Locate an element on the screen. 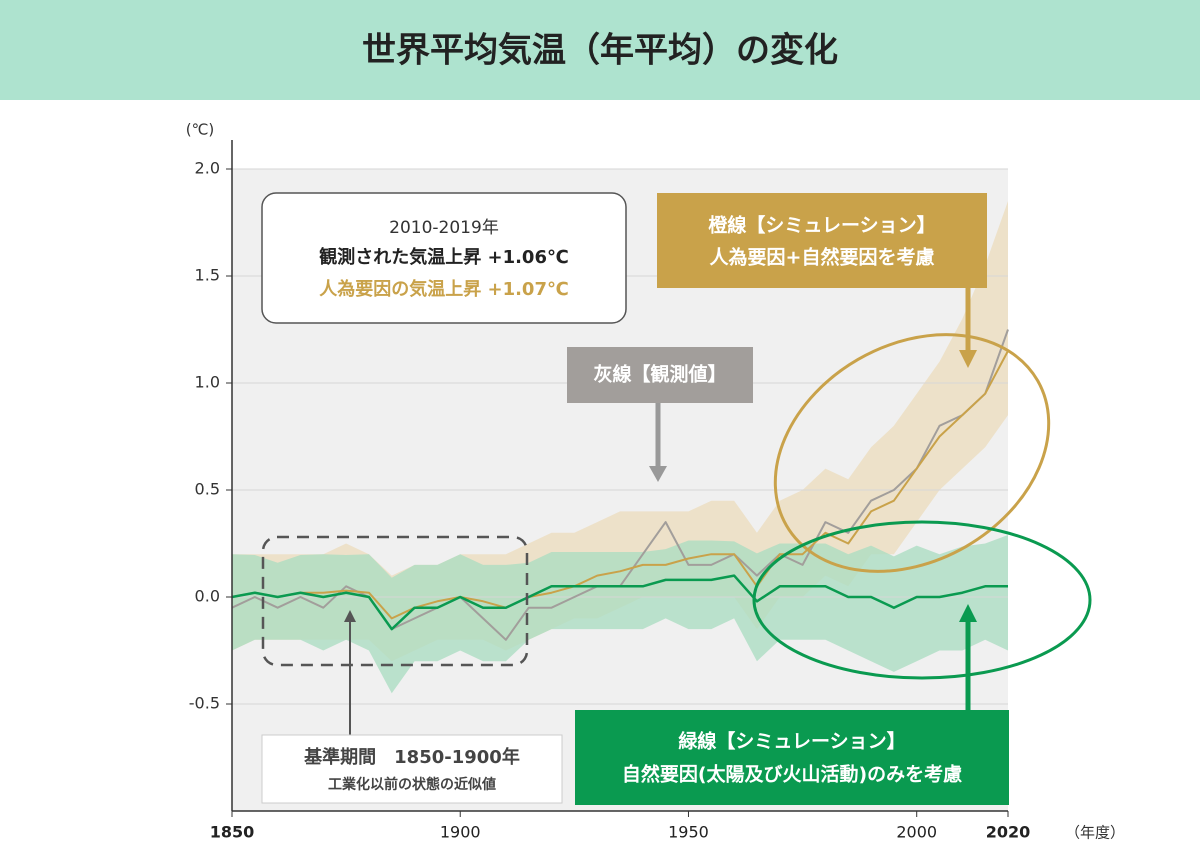 The width and height of the screenshot is (1200, 854). green-arrow-head is located at coordinates (968, 613).